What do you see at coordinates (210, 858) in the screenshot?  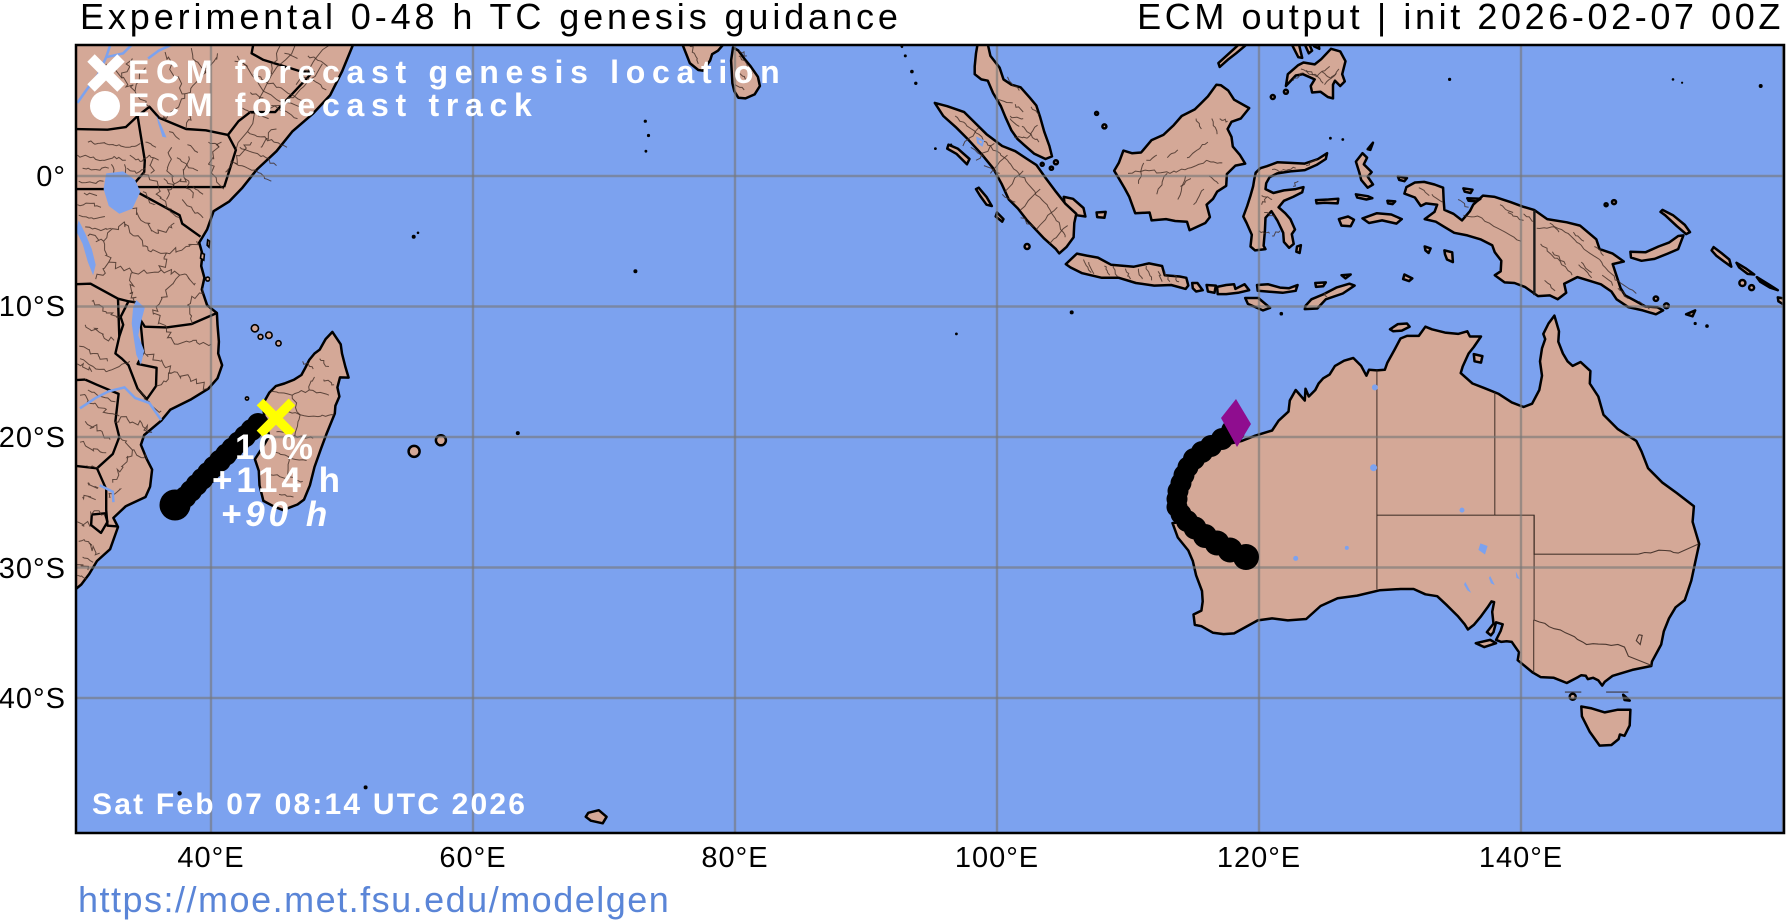 I see `svg-text: 40°E` at bounding box center [210, 858].